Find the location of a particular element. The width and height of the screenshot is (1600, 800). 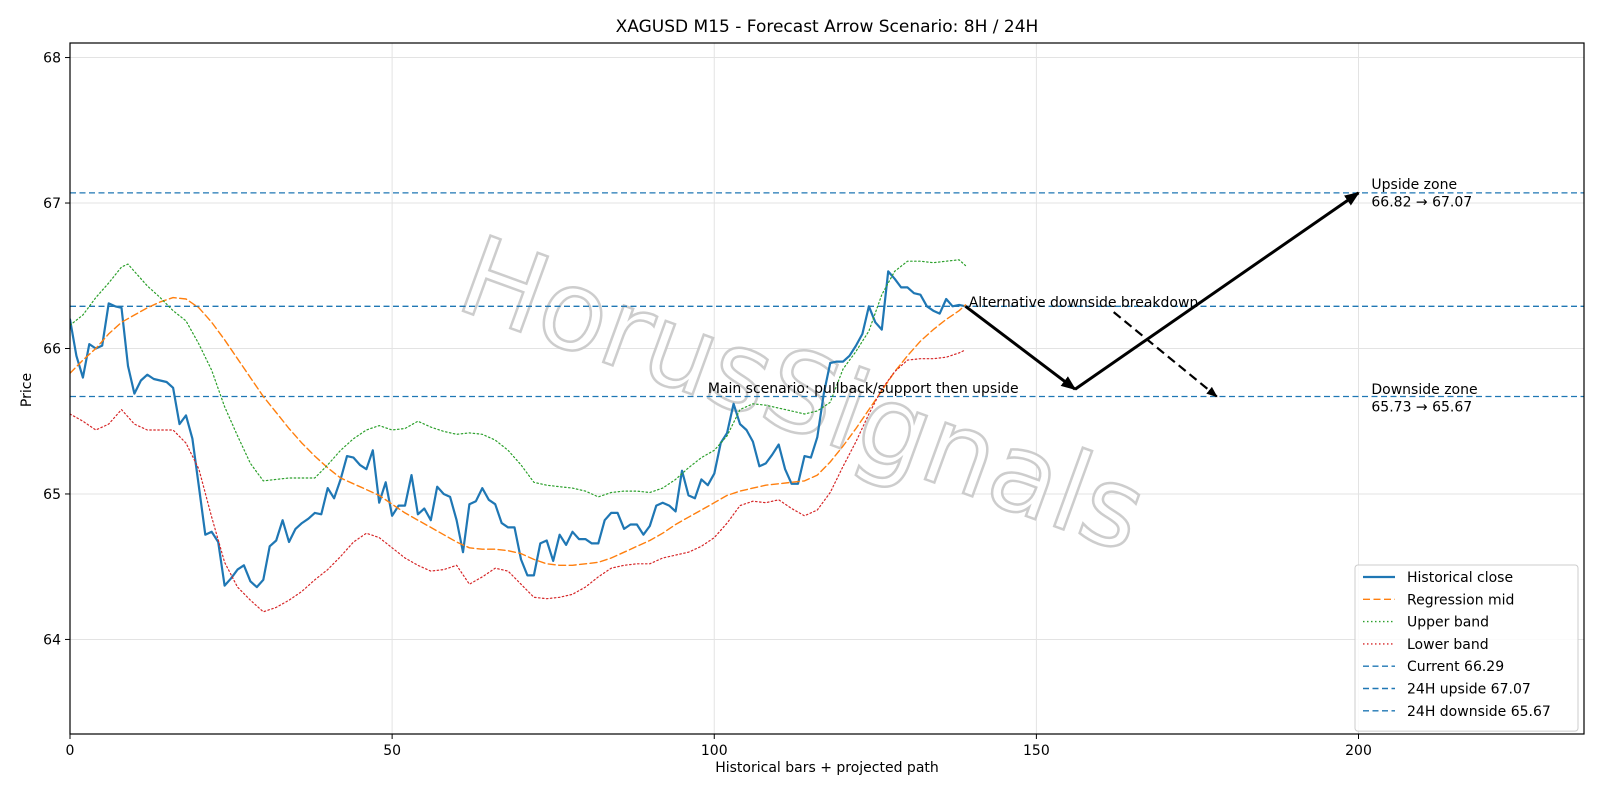

annotation-downside-title: Downside zone is located at coordinates (1424, 390).